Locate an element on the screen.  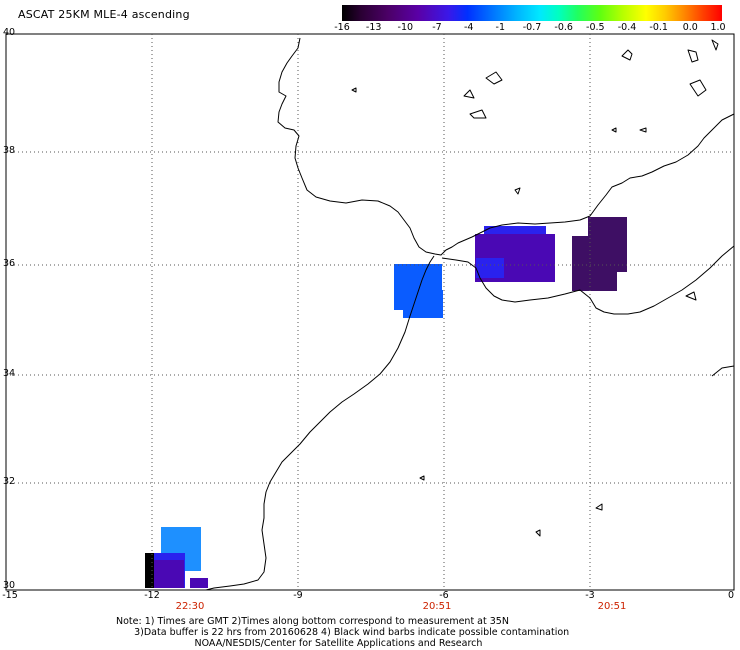
lon-label: -12 is located at coordinates (152, 595).